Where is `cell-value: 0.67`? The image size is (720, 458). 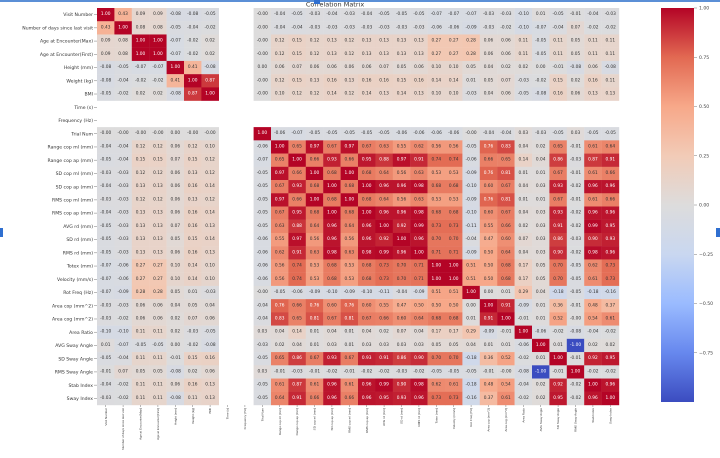
cell-value: 0.67 is located at coordinates (332, 146).